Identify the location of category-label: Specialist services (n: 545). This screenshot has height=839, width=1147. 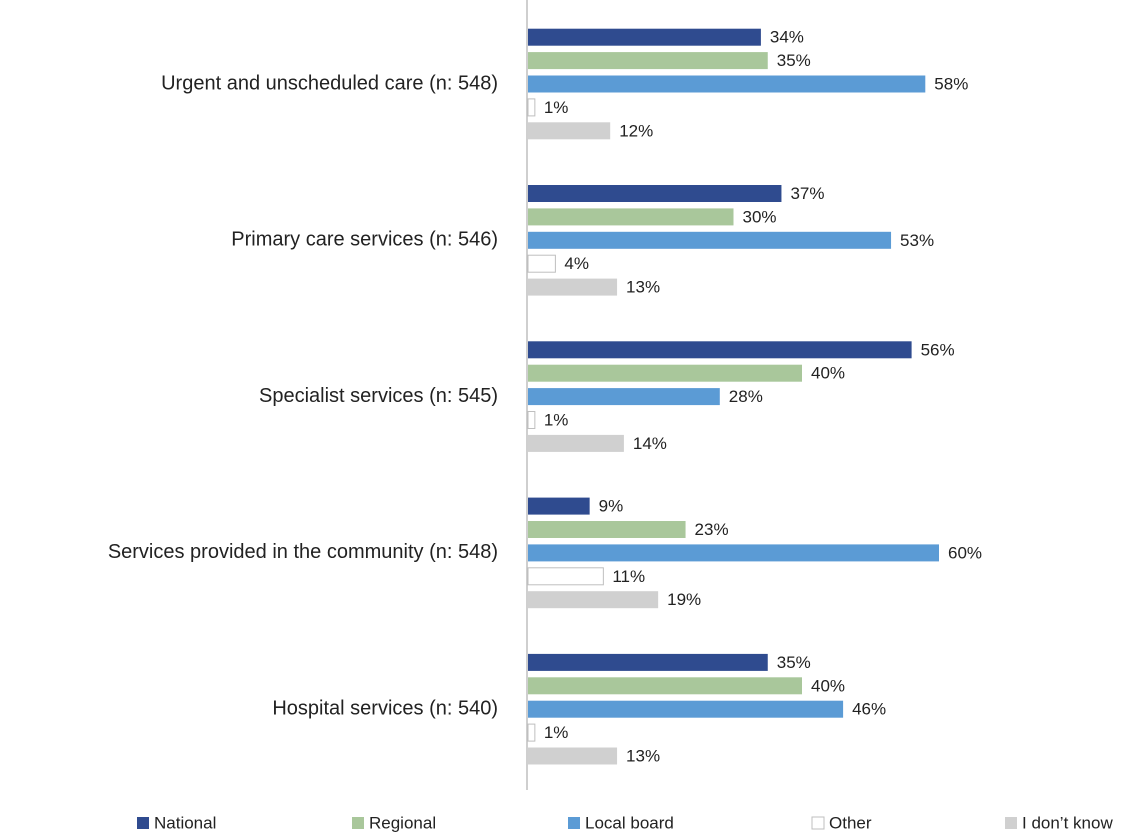
(378, 396).